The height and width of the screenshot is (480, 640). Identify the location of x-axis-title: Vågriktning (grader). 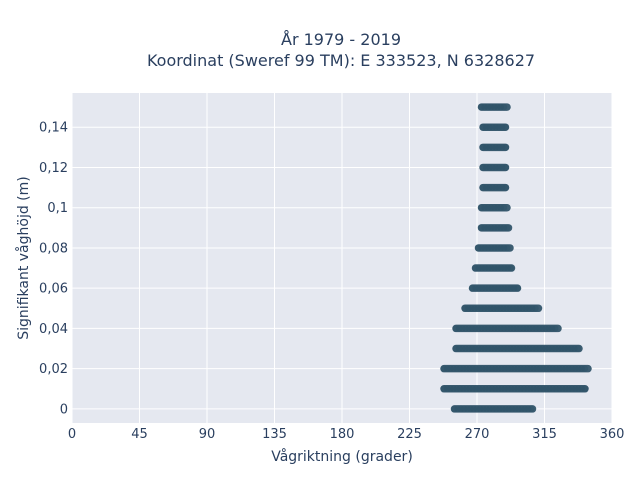
(342, 456).